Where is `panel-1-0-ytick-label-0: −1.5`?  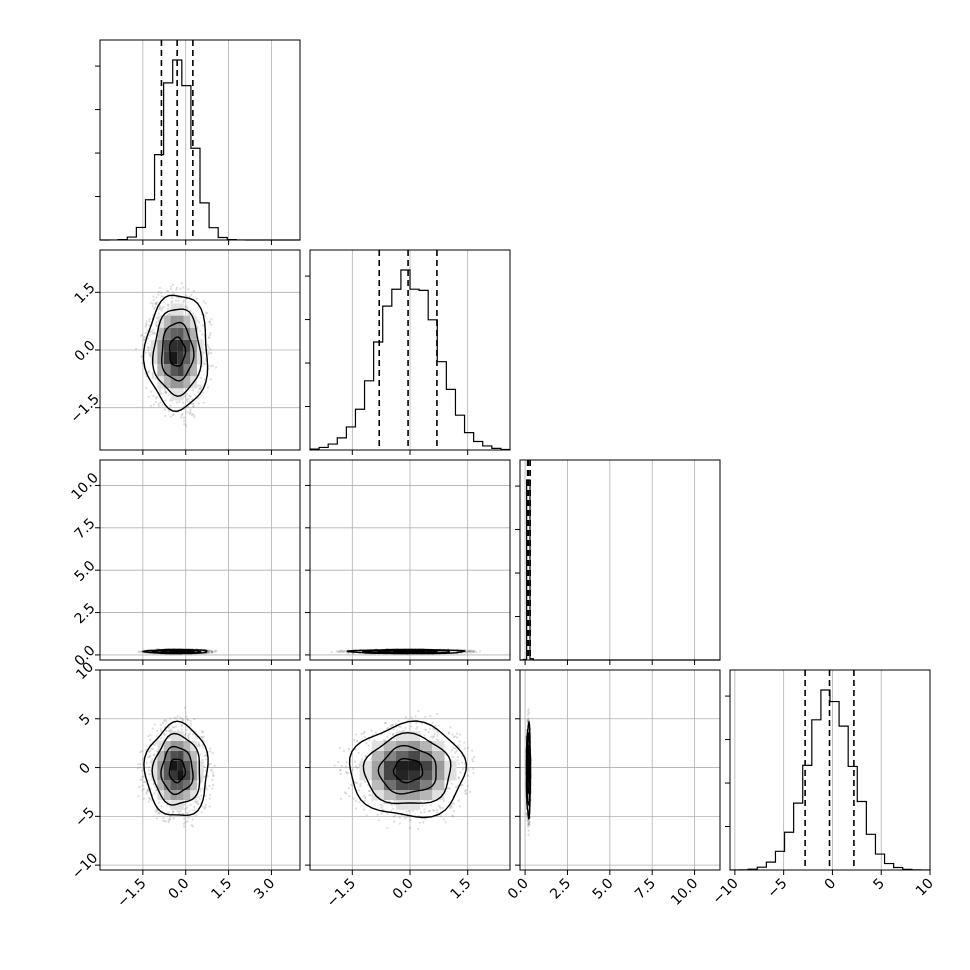 panel-1-0-ytick-label-0: −1.5 is located at coordinates (84, 408).